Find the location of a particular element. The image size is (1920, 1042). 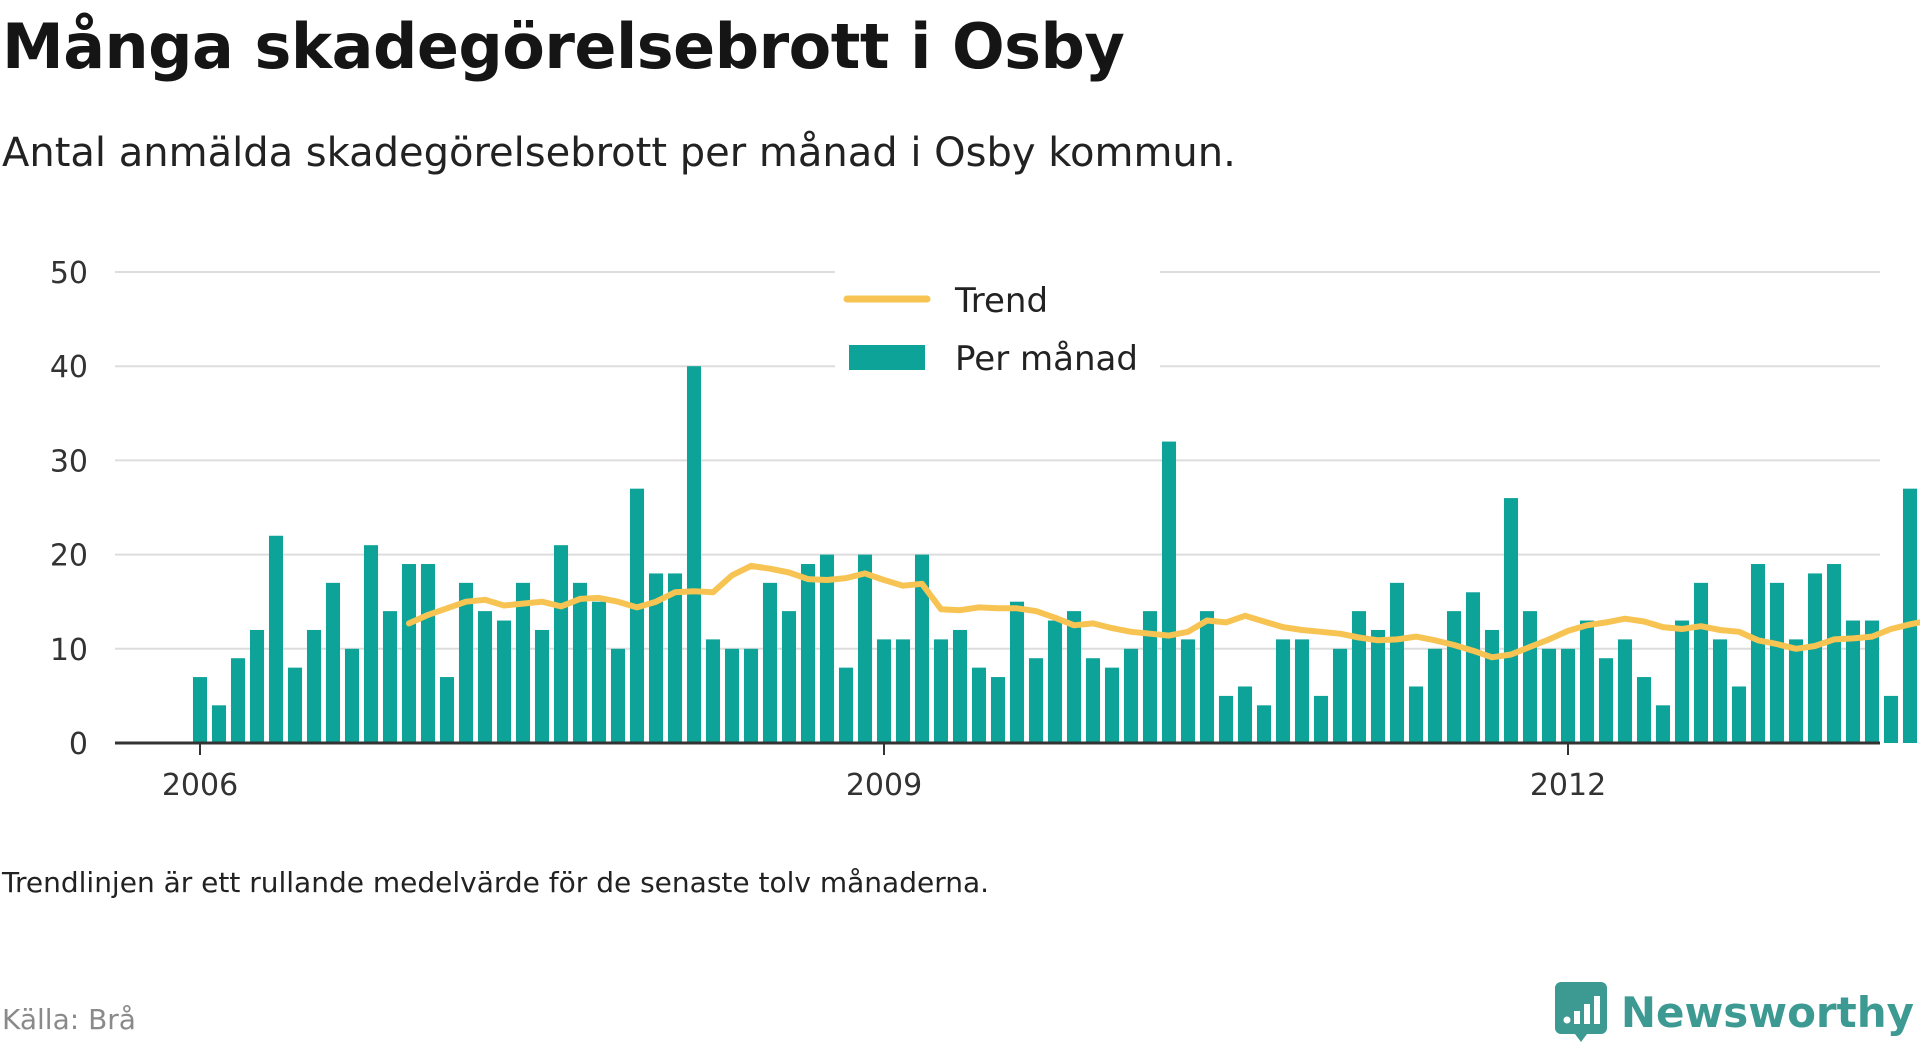

trend-series is located at coordinates (1163, 611).